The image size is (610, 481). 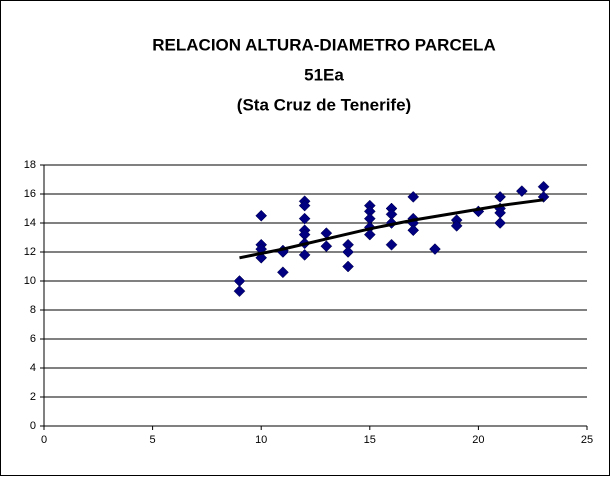 I want to click on x-tick-label: 20, so click(x=478, y=440).